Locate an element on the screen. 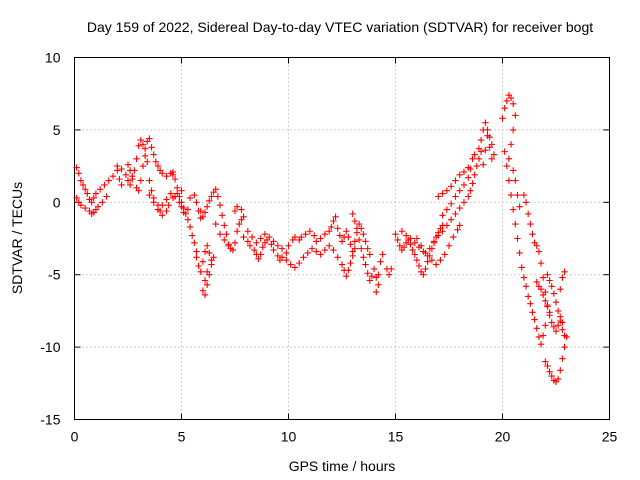  x-tick-label: 5 is located at coordinates (182, 437).